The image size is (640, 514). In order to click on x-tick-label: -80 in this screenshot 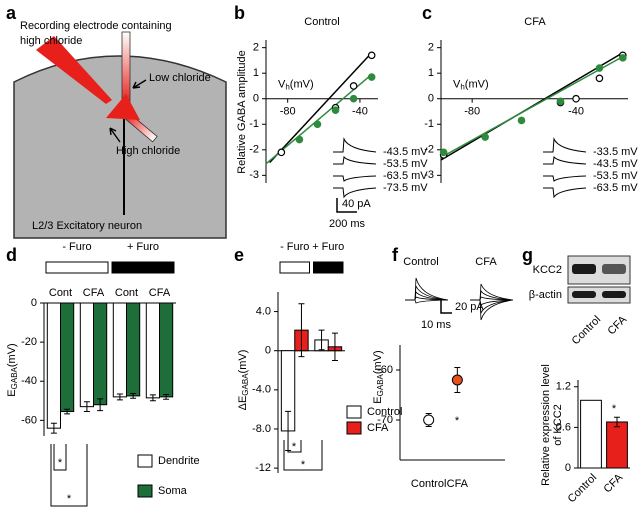, I will do `click(472, 112)`.